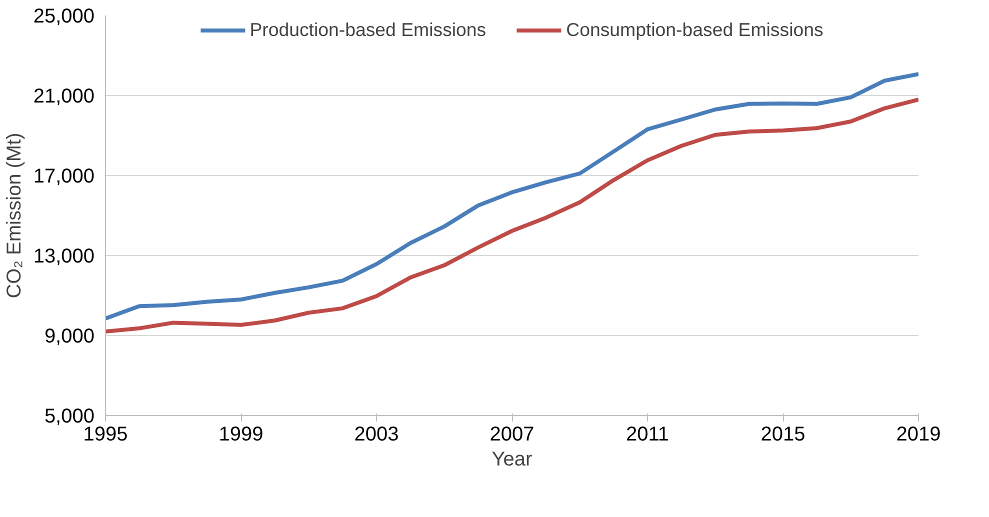 This screenshot has width=989, height=517. Describe the element at coordinates (241, 435) in the screenshot. I see `x-tick-label: 1999` at that location.